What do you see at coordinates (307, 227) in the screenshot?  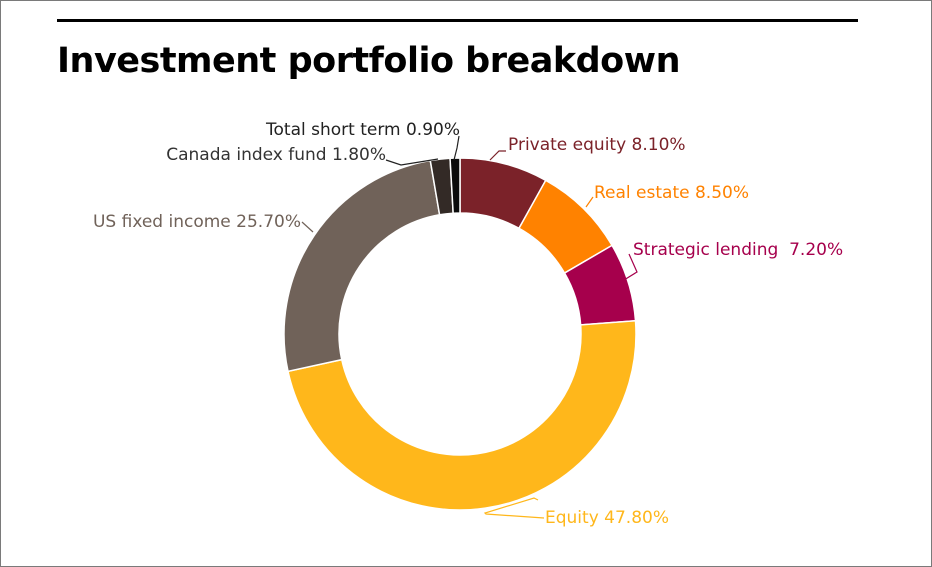 I see `leader-line-us-fixed-income` at bounding box center [307, 227].